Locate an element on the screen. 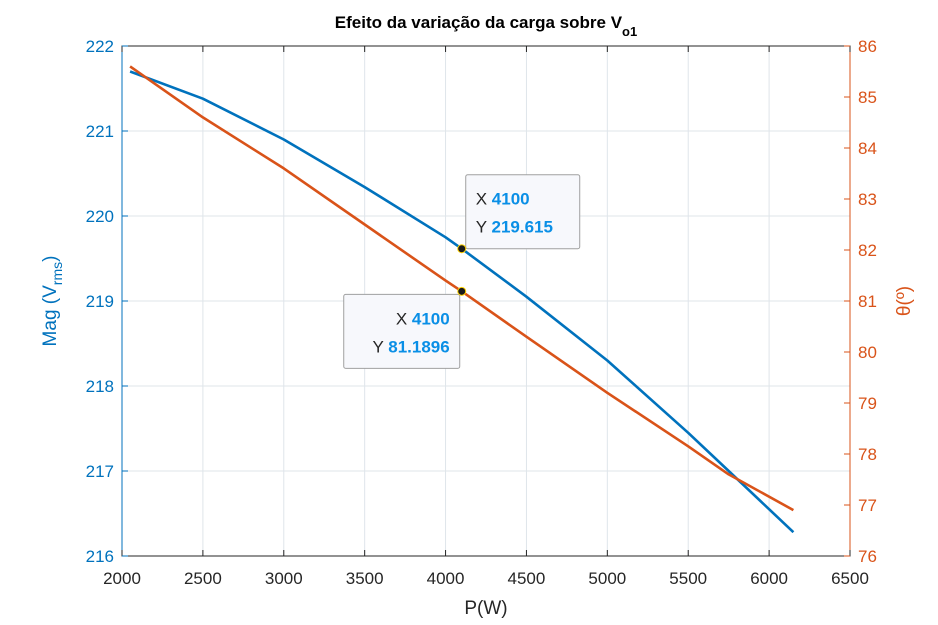 The image size is (938, 625). x-tick-label: 4500 is located at coordinates (527, 578).